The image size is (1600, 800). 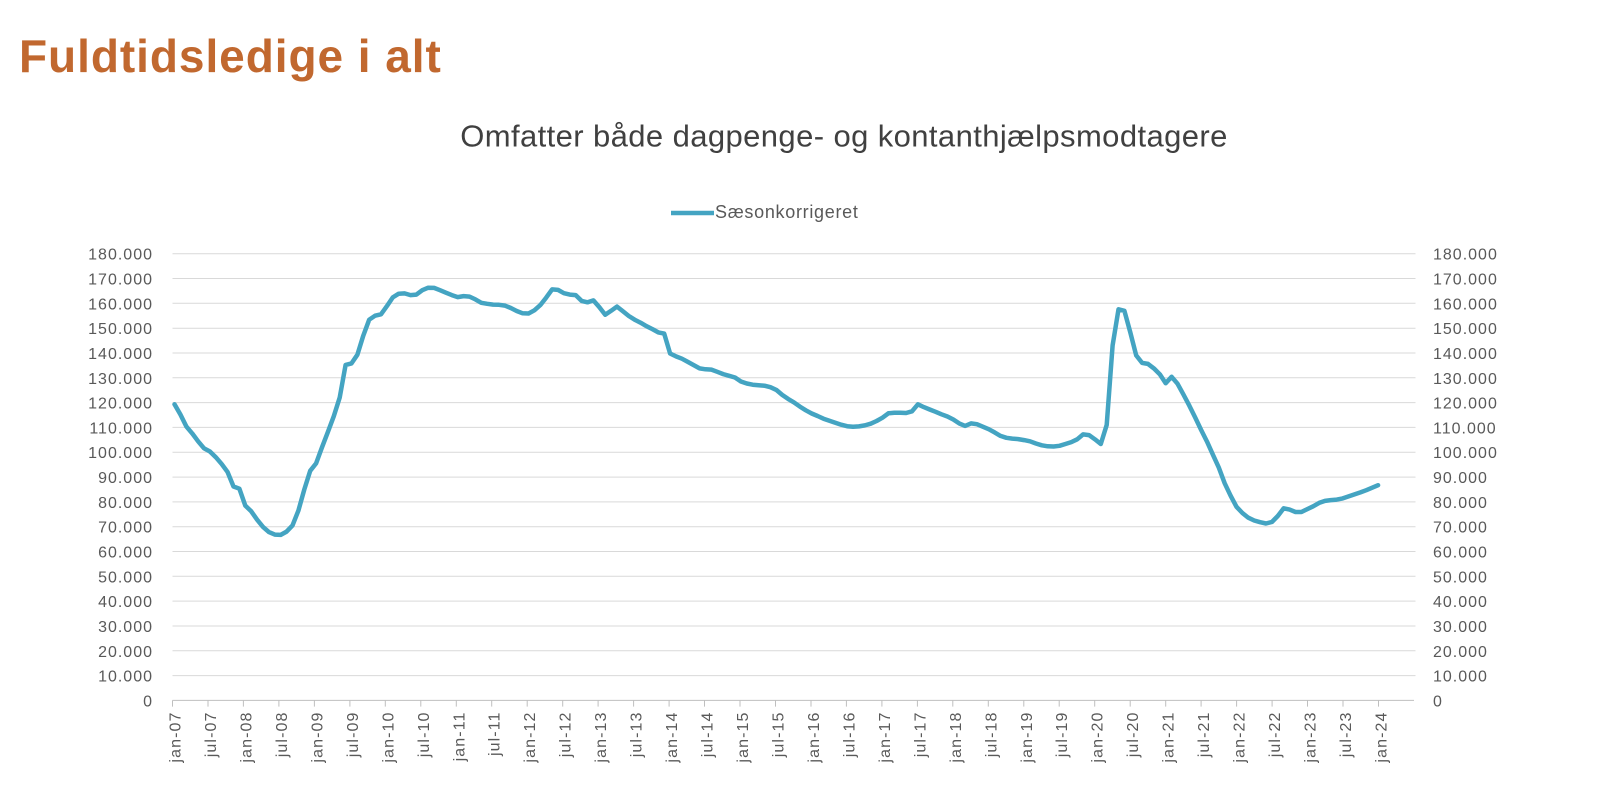 I want to click on svg-text: jan-14, so click(x=672, y=738).